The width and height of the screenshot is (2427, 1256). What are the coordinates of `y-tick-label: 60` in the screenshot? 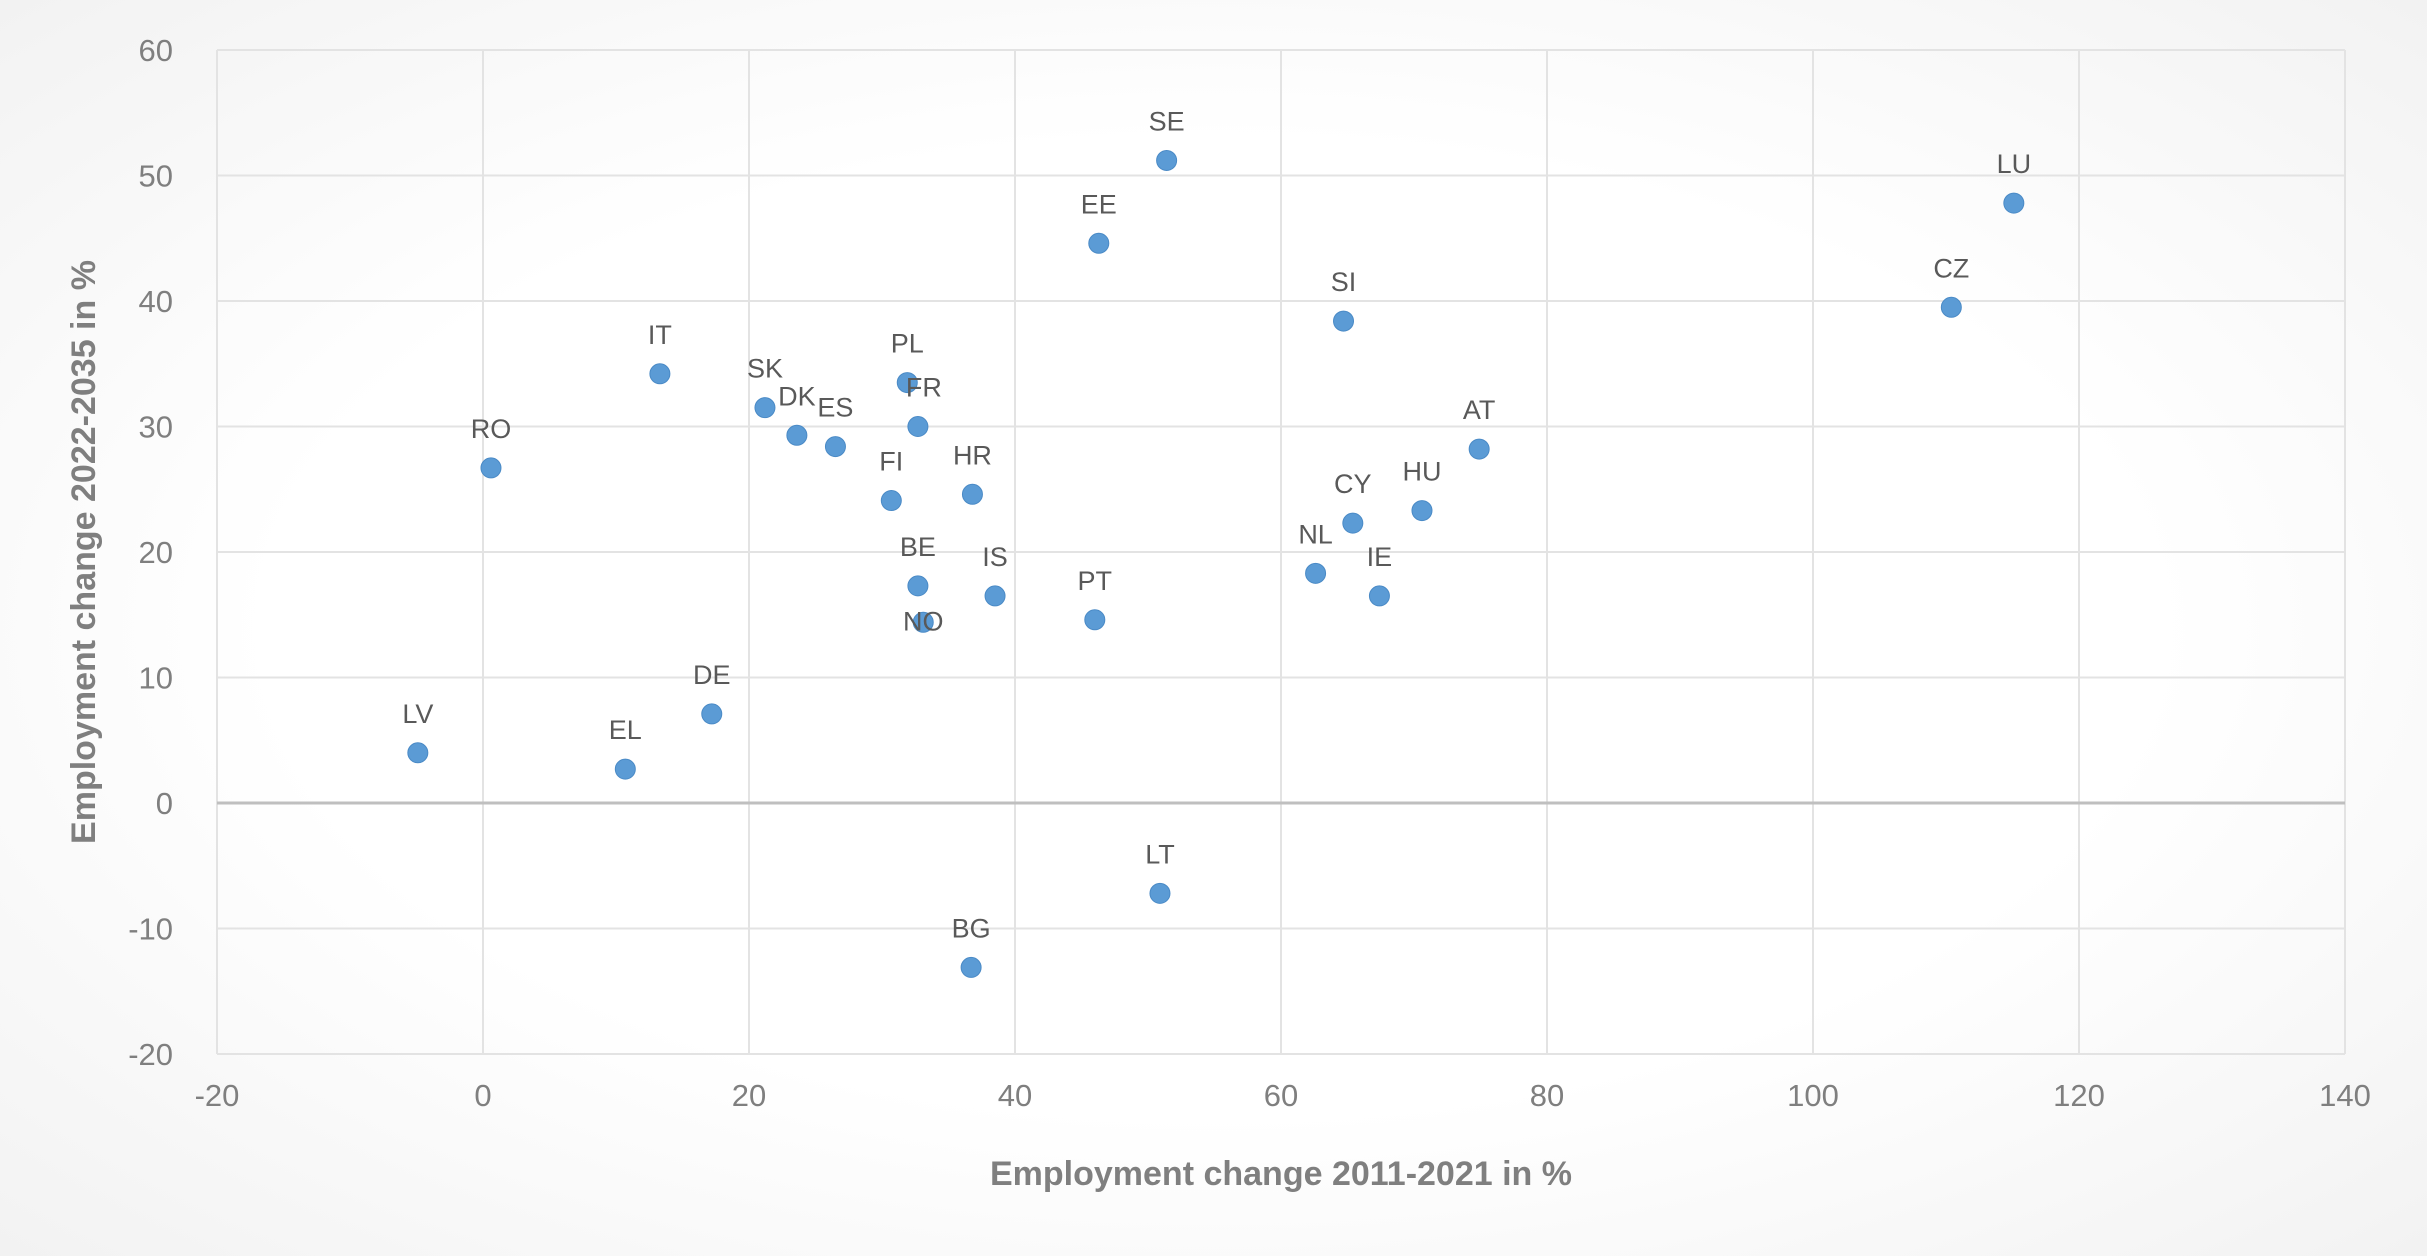 It's located at (156, 50).